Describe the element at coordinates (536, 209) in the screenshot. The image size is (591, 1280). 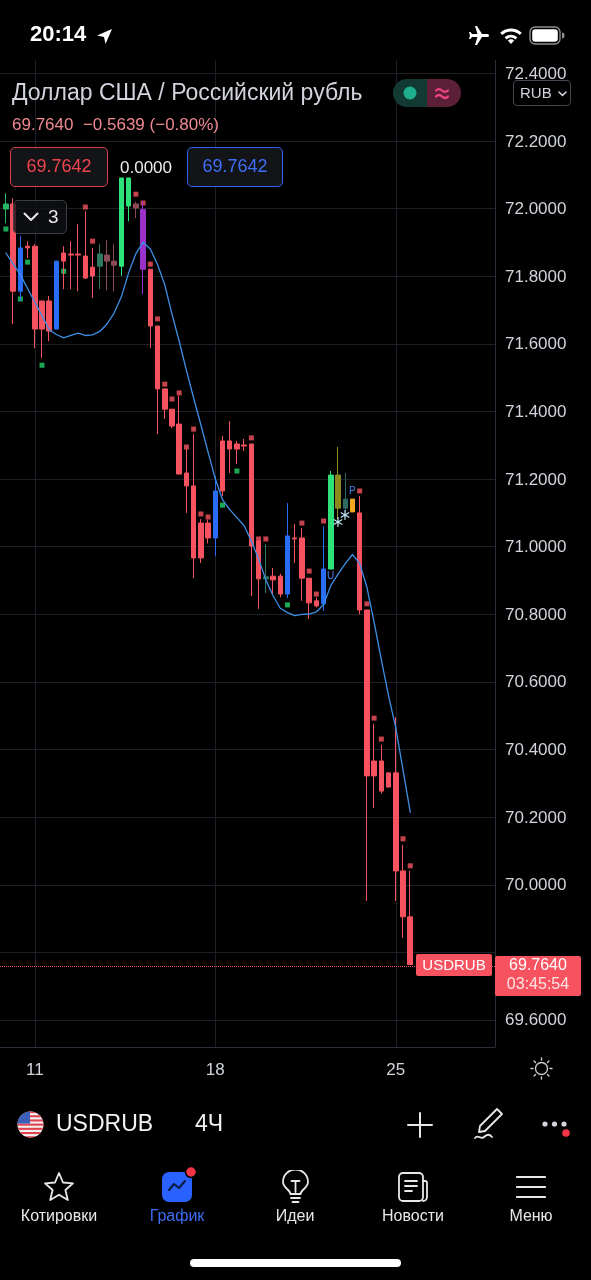
I see `y-tick-label: 72.0000` at that location.